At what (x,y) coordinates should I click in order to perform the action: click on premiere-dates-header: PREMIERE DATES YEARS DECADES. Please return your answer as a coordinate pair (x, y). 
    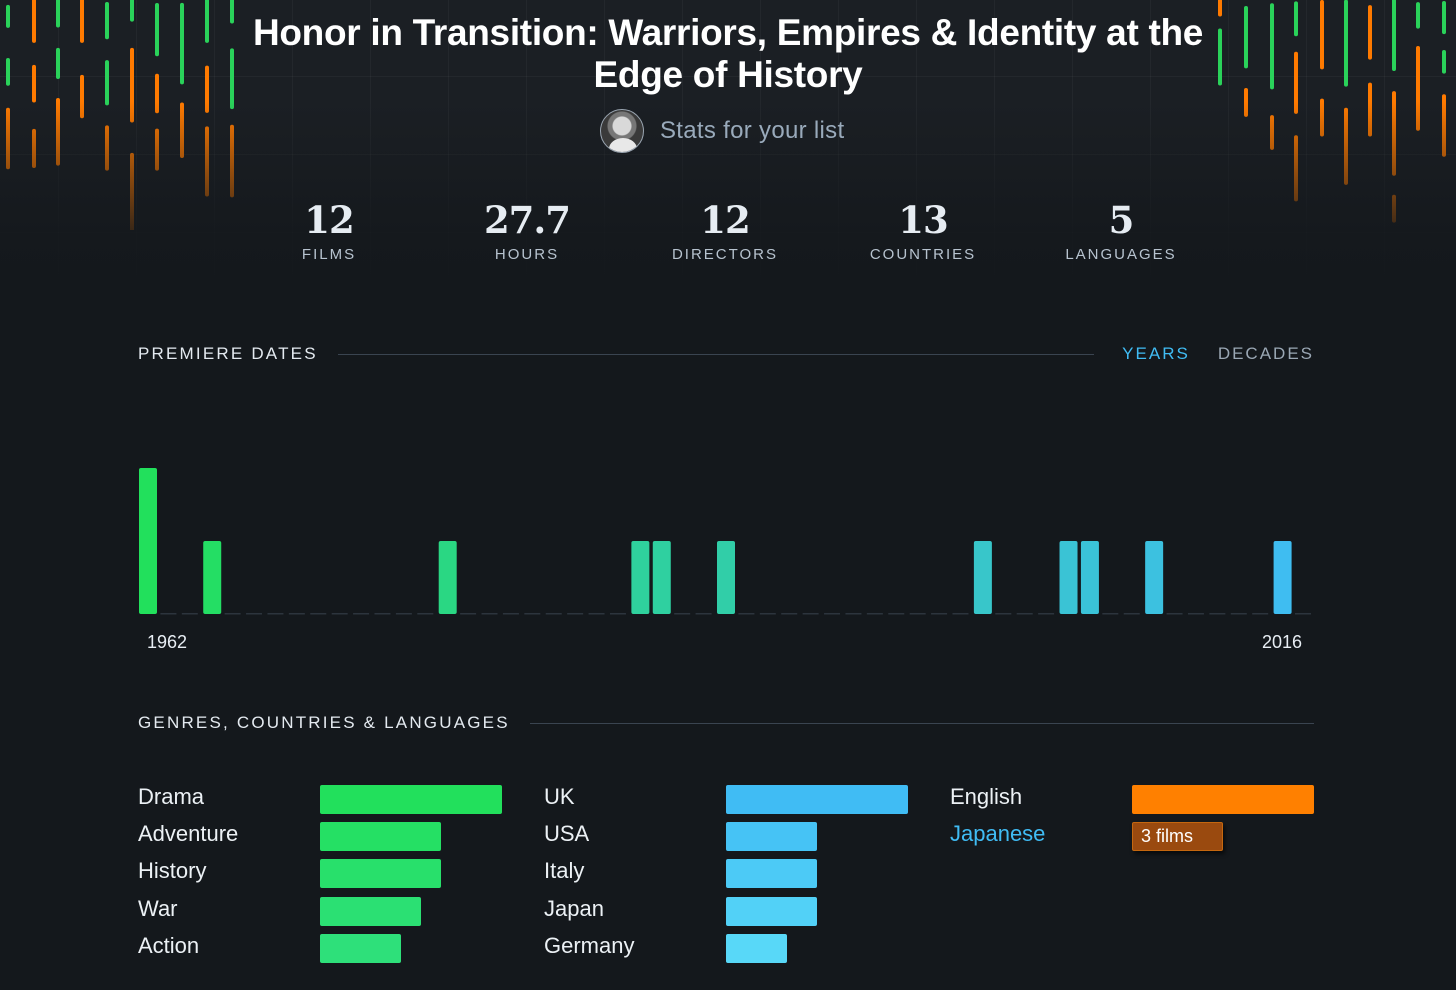
    Looking at the image, I should click on (726, 354).